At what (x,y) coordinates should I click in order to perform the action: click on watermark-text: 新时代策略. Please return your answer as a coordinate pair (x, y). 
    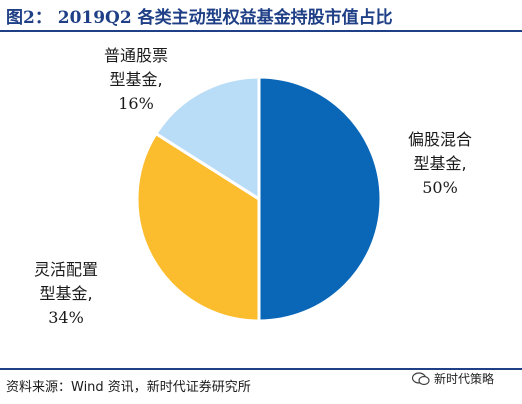
    Looking at the image, I should click on (464, 379).